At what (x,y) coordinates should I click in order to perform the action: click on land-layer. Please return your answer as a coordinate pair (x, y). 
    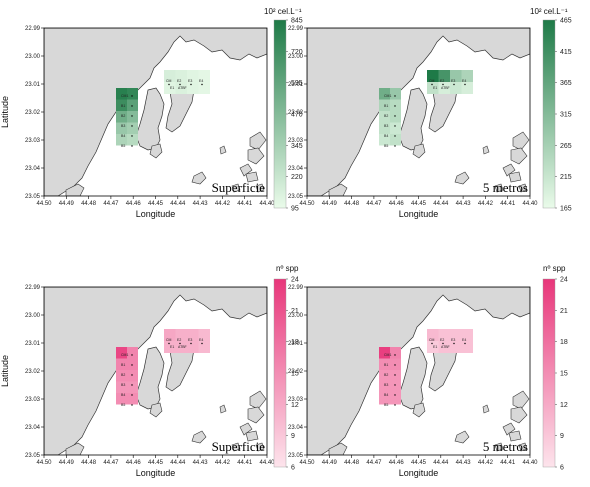
    Looking at the image, I should click on (155, 112).